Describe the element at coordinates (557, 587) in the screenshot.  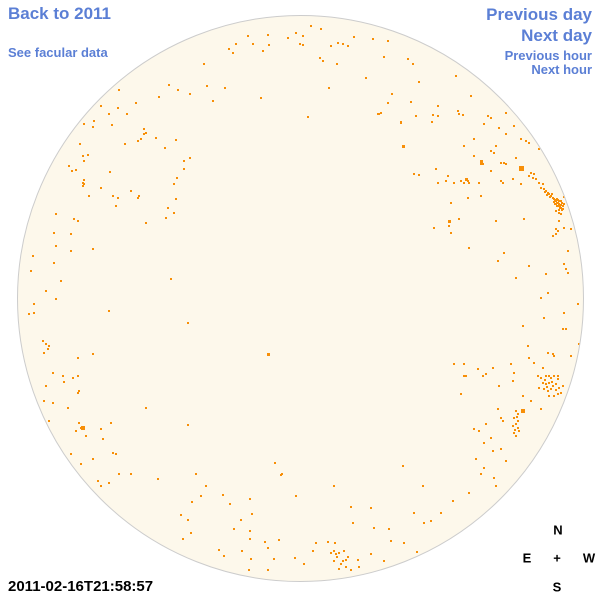
I see `compass-south-label: S` at that location.